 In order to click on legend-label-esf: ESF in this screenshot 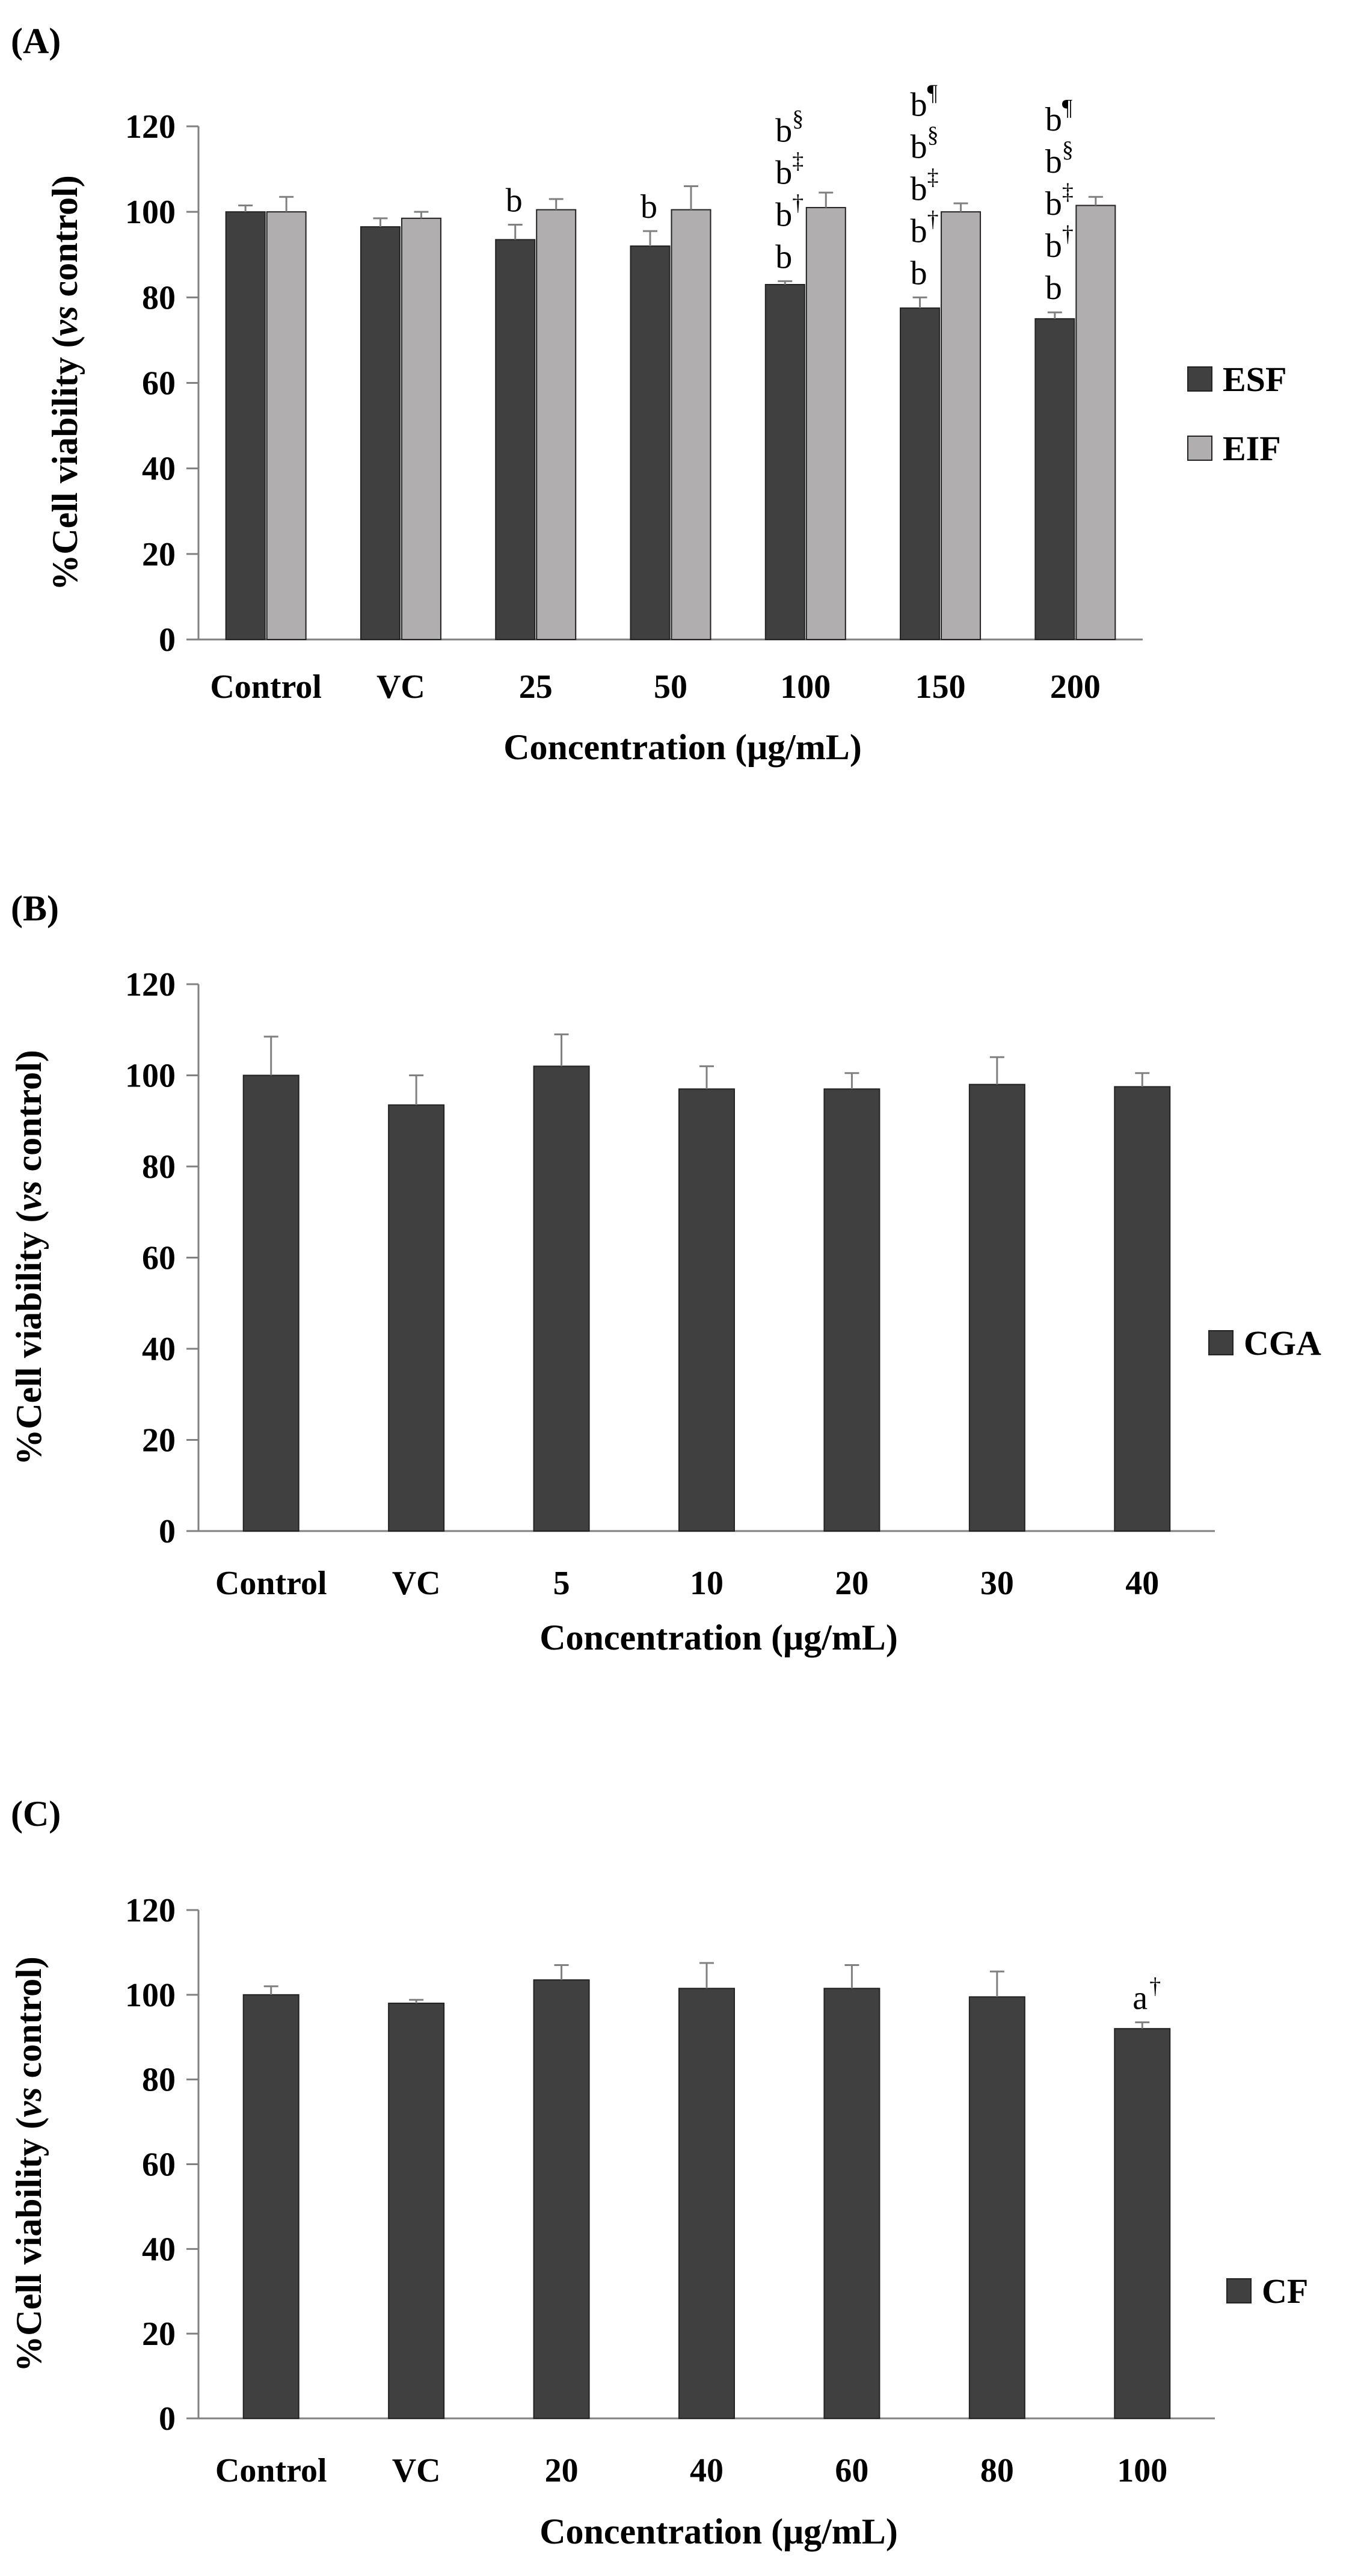, I will do `click(1254, 379)`.